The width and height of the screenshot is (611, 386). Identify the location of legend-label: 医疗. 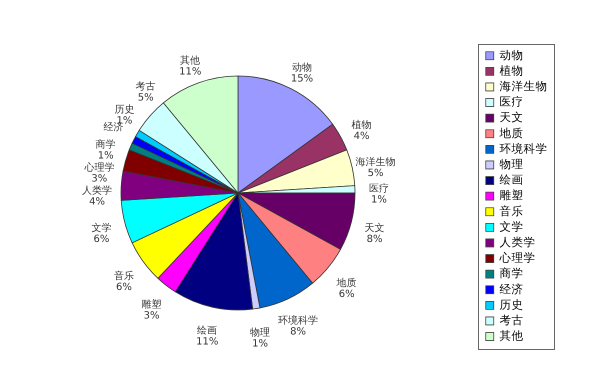
(512, 101).